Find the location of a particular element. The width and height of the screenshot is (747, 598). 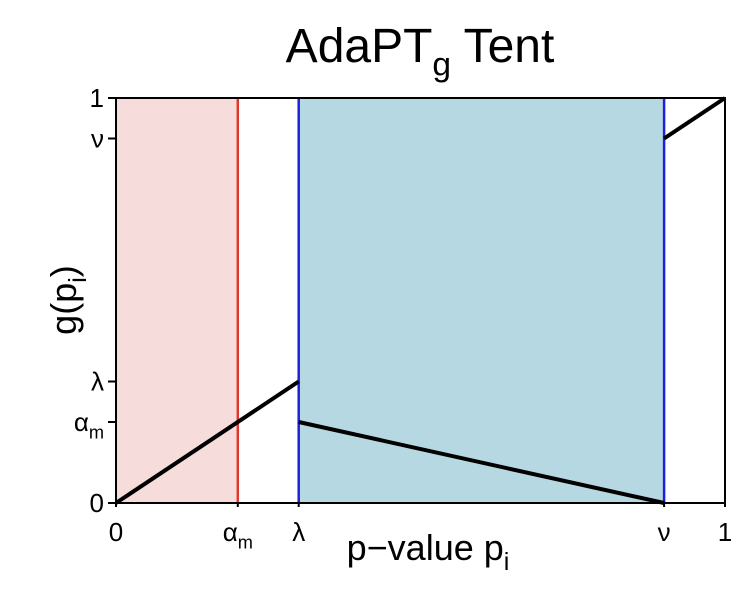

chart-title-sub: g is located at coordinates (441, 64).